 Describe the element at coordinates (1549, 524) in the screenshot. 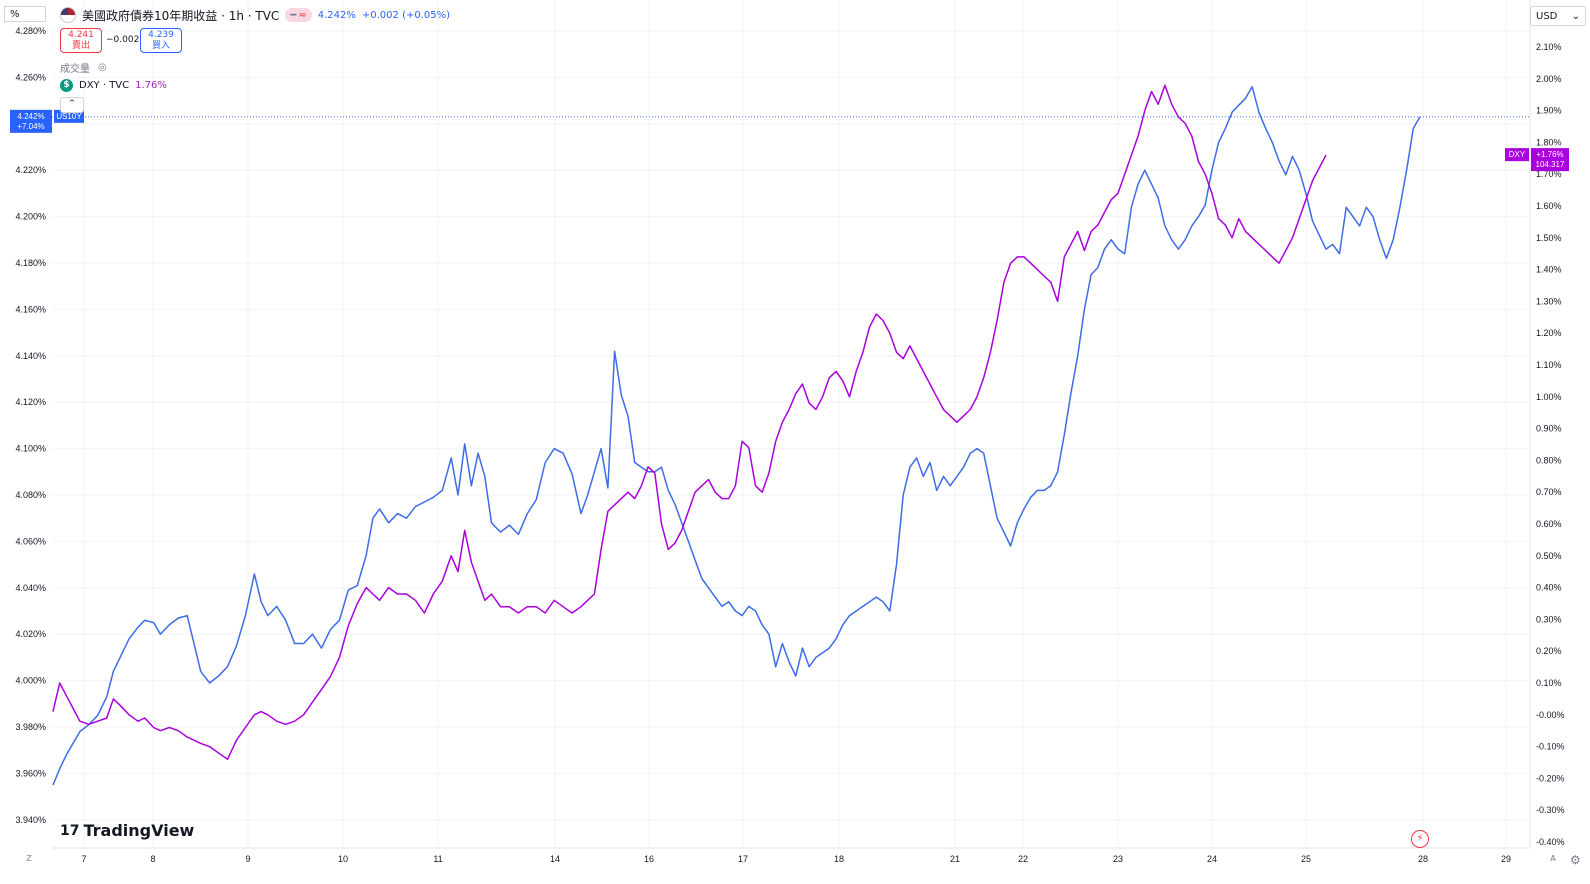

I see `right-axis-tick: 0.60%` at that location.